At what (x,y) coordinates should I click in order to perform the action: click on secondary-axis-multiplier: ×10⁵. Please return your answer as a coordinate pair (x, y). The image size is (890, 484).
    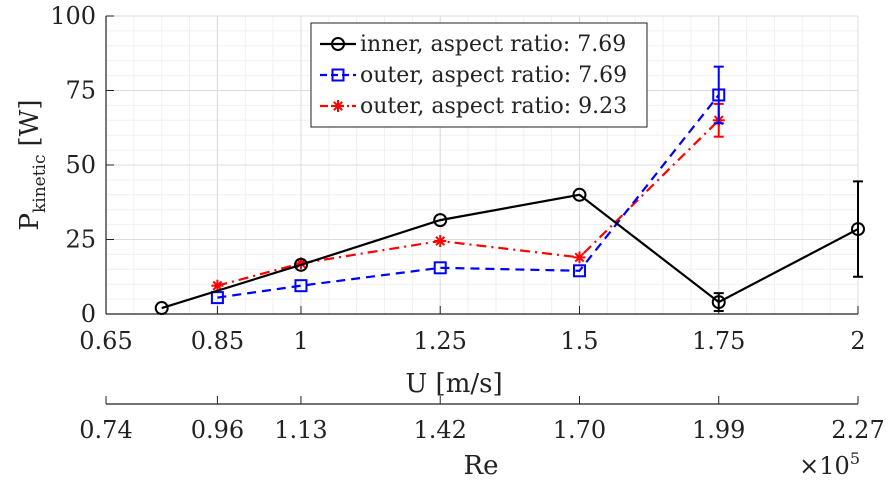
    Looking at the image, I should click on (829, 464).